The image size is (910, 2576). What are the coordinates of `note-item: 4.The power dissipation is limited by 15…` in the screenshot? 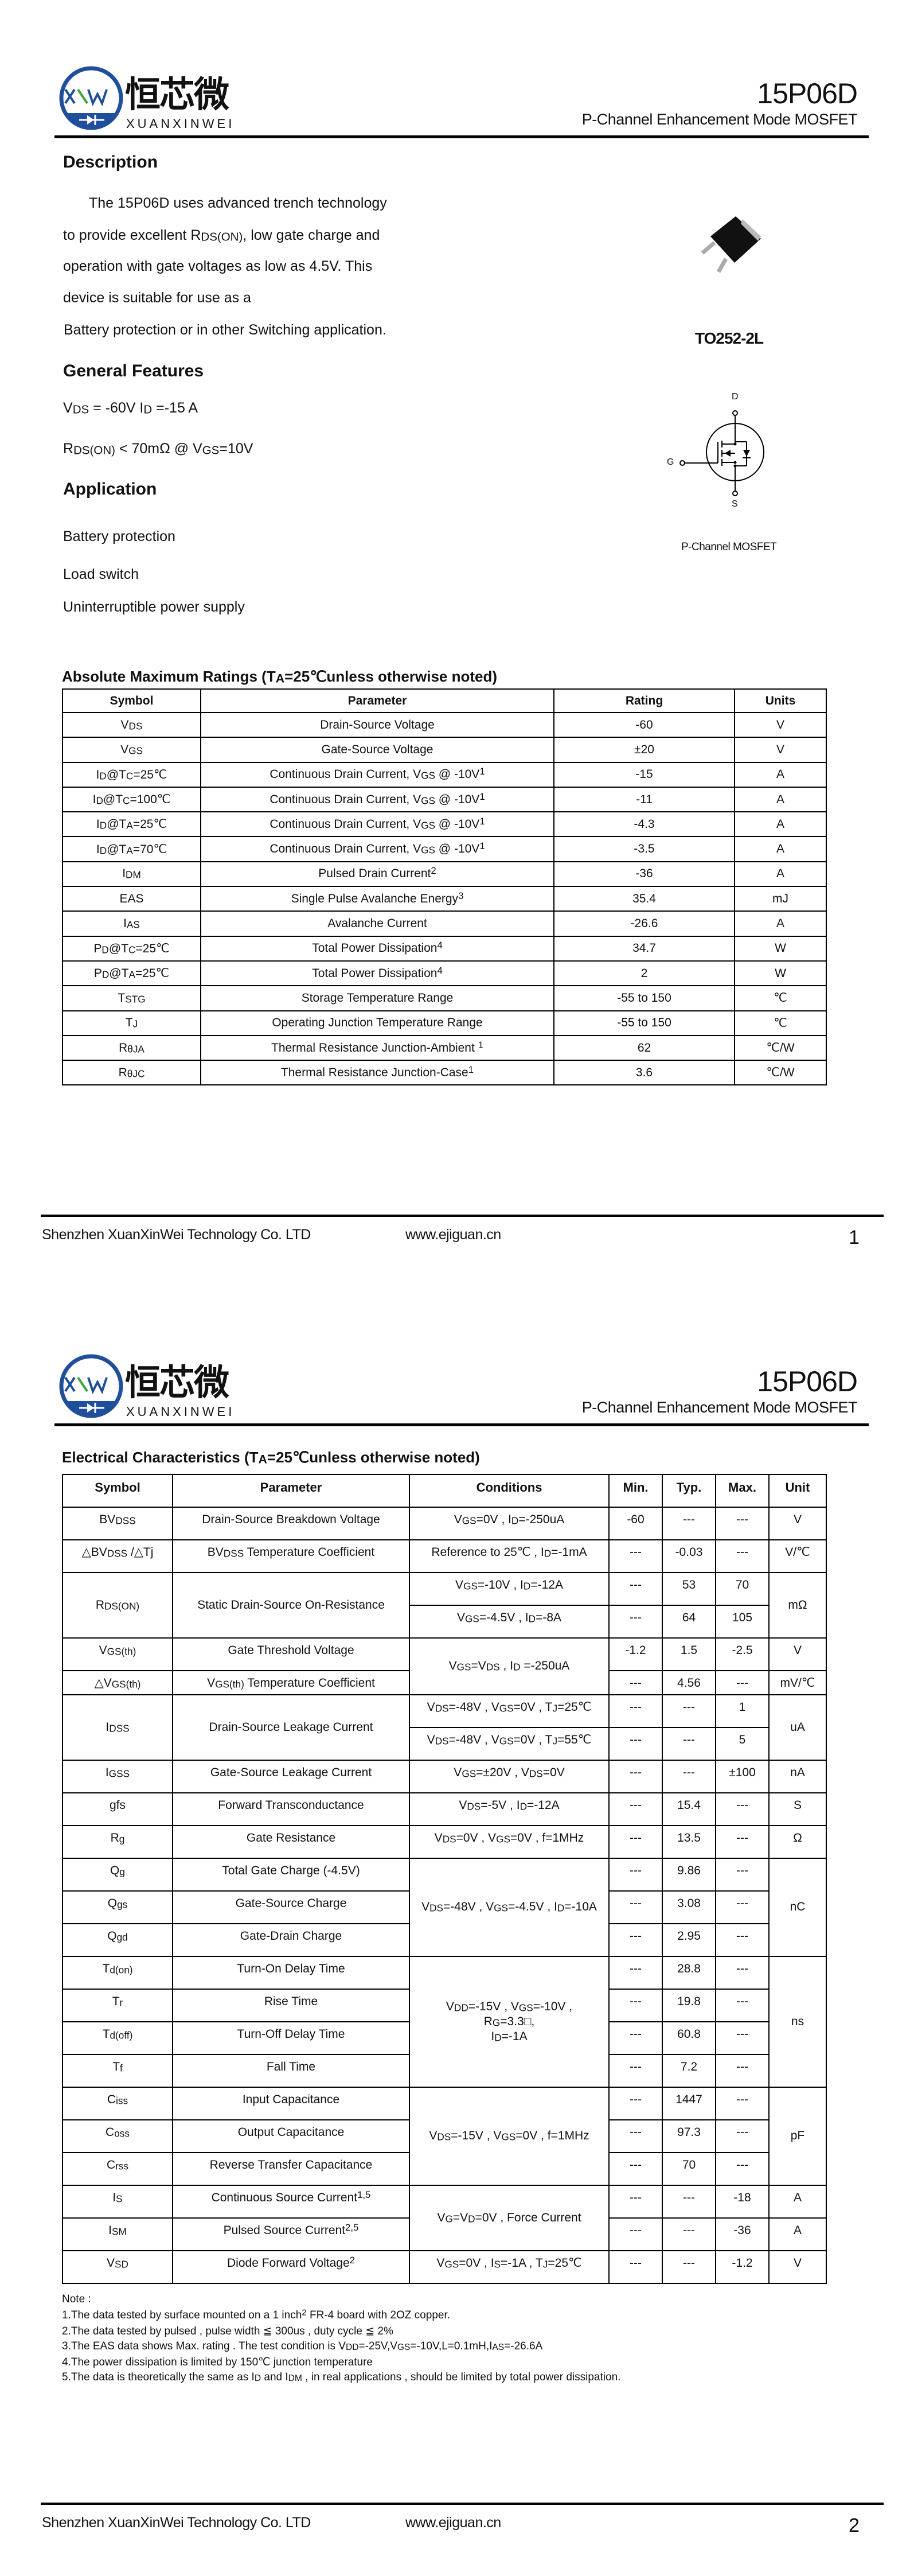 It's located at (218, 2362).